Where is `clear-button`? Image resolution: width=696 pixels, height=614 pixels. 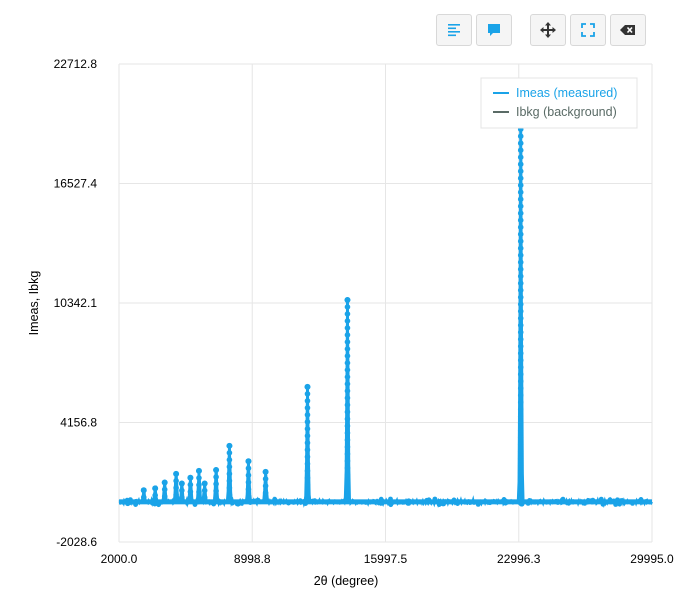 clear-button is located at coordinates (628, 30).